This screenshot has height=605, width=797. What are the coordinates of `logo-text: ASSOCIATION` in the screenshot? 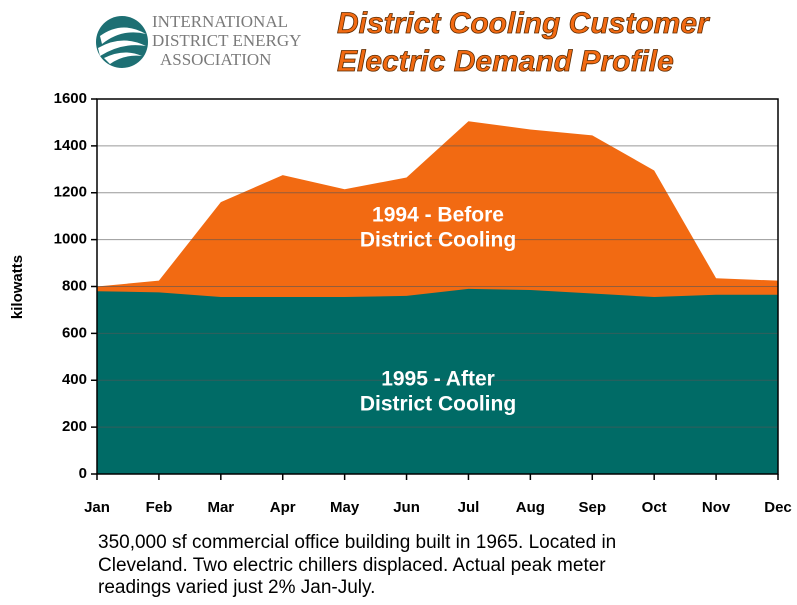 It's located at (215, 59).